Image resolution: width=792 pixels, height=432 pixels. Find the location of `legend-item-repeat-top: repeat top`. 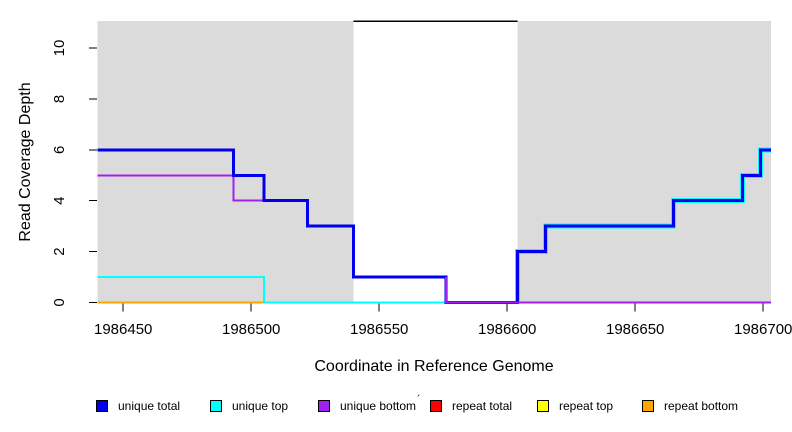

legend-item-repeat-top: repeat top is located at coordinates (575, 406).